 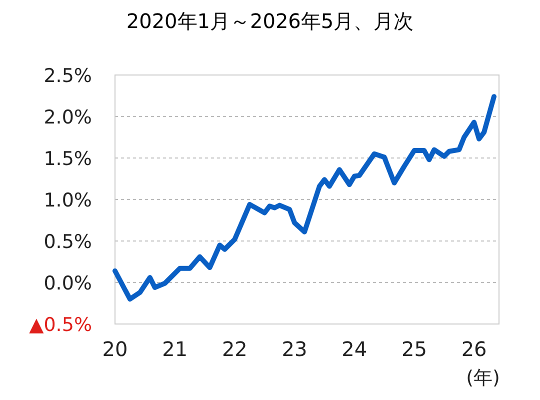 I want to click on y-tick-label: 0.5%, so click(x=68, y=242).